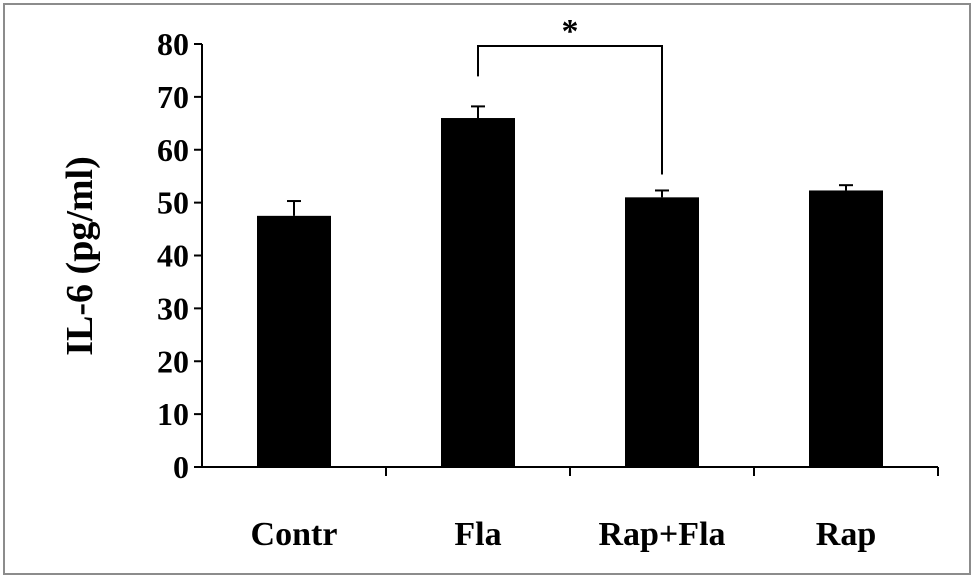  I want to click on y-tick-label: 30, so click(173, 308).